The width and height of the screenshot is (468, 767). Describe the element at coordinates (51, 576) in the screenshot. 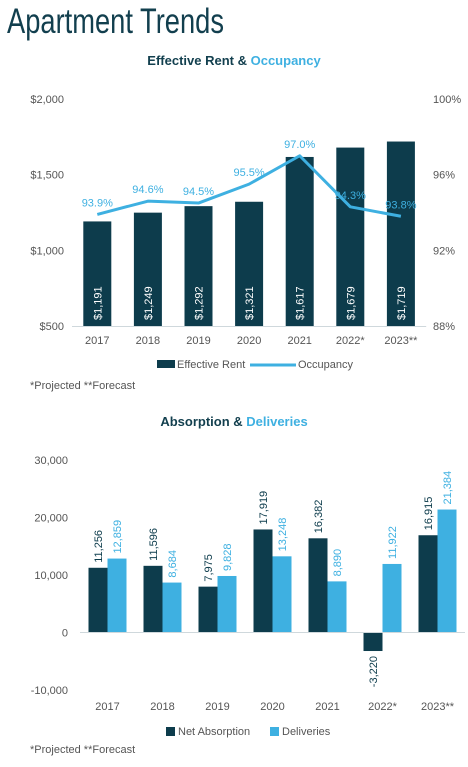

I see `y-tick-label: 10,000` at that location.